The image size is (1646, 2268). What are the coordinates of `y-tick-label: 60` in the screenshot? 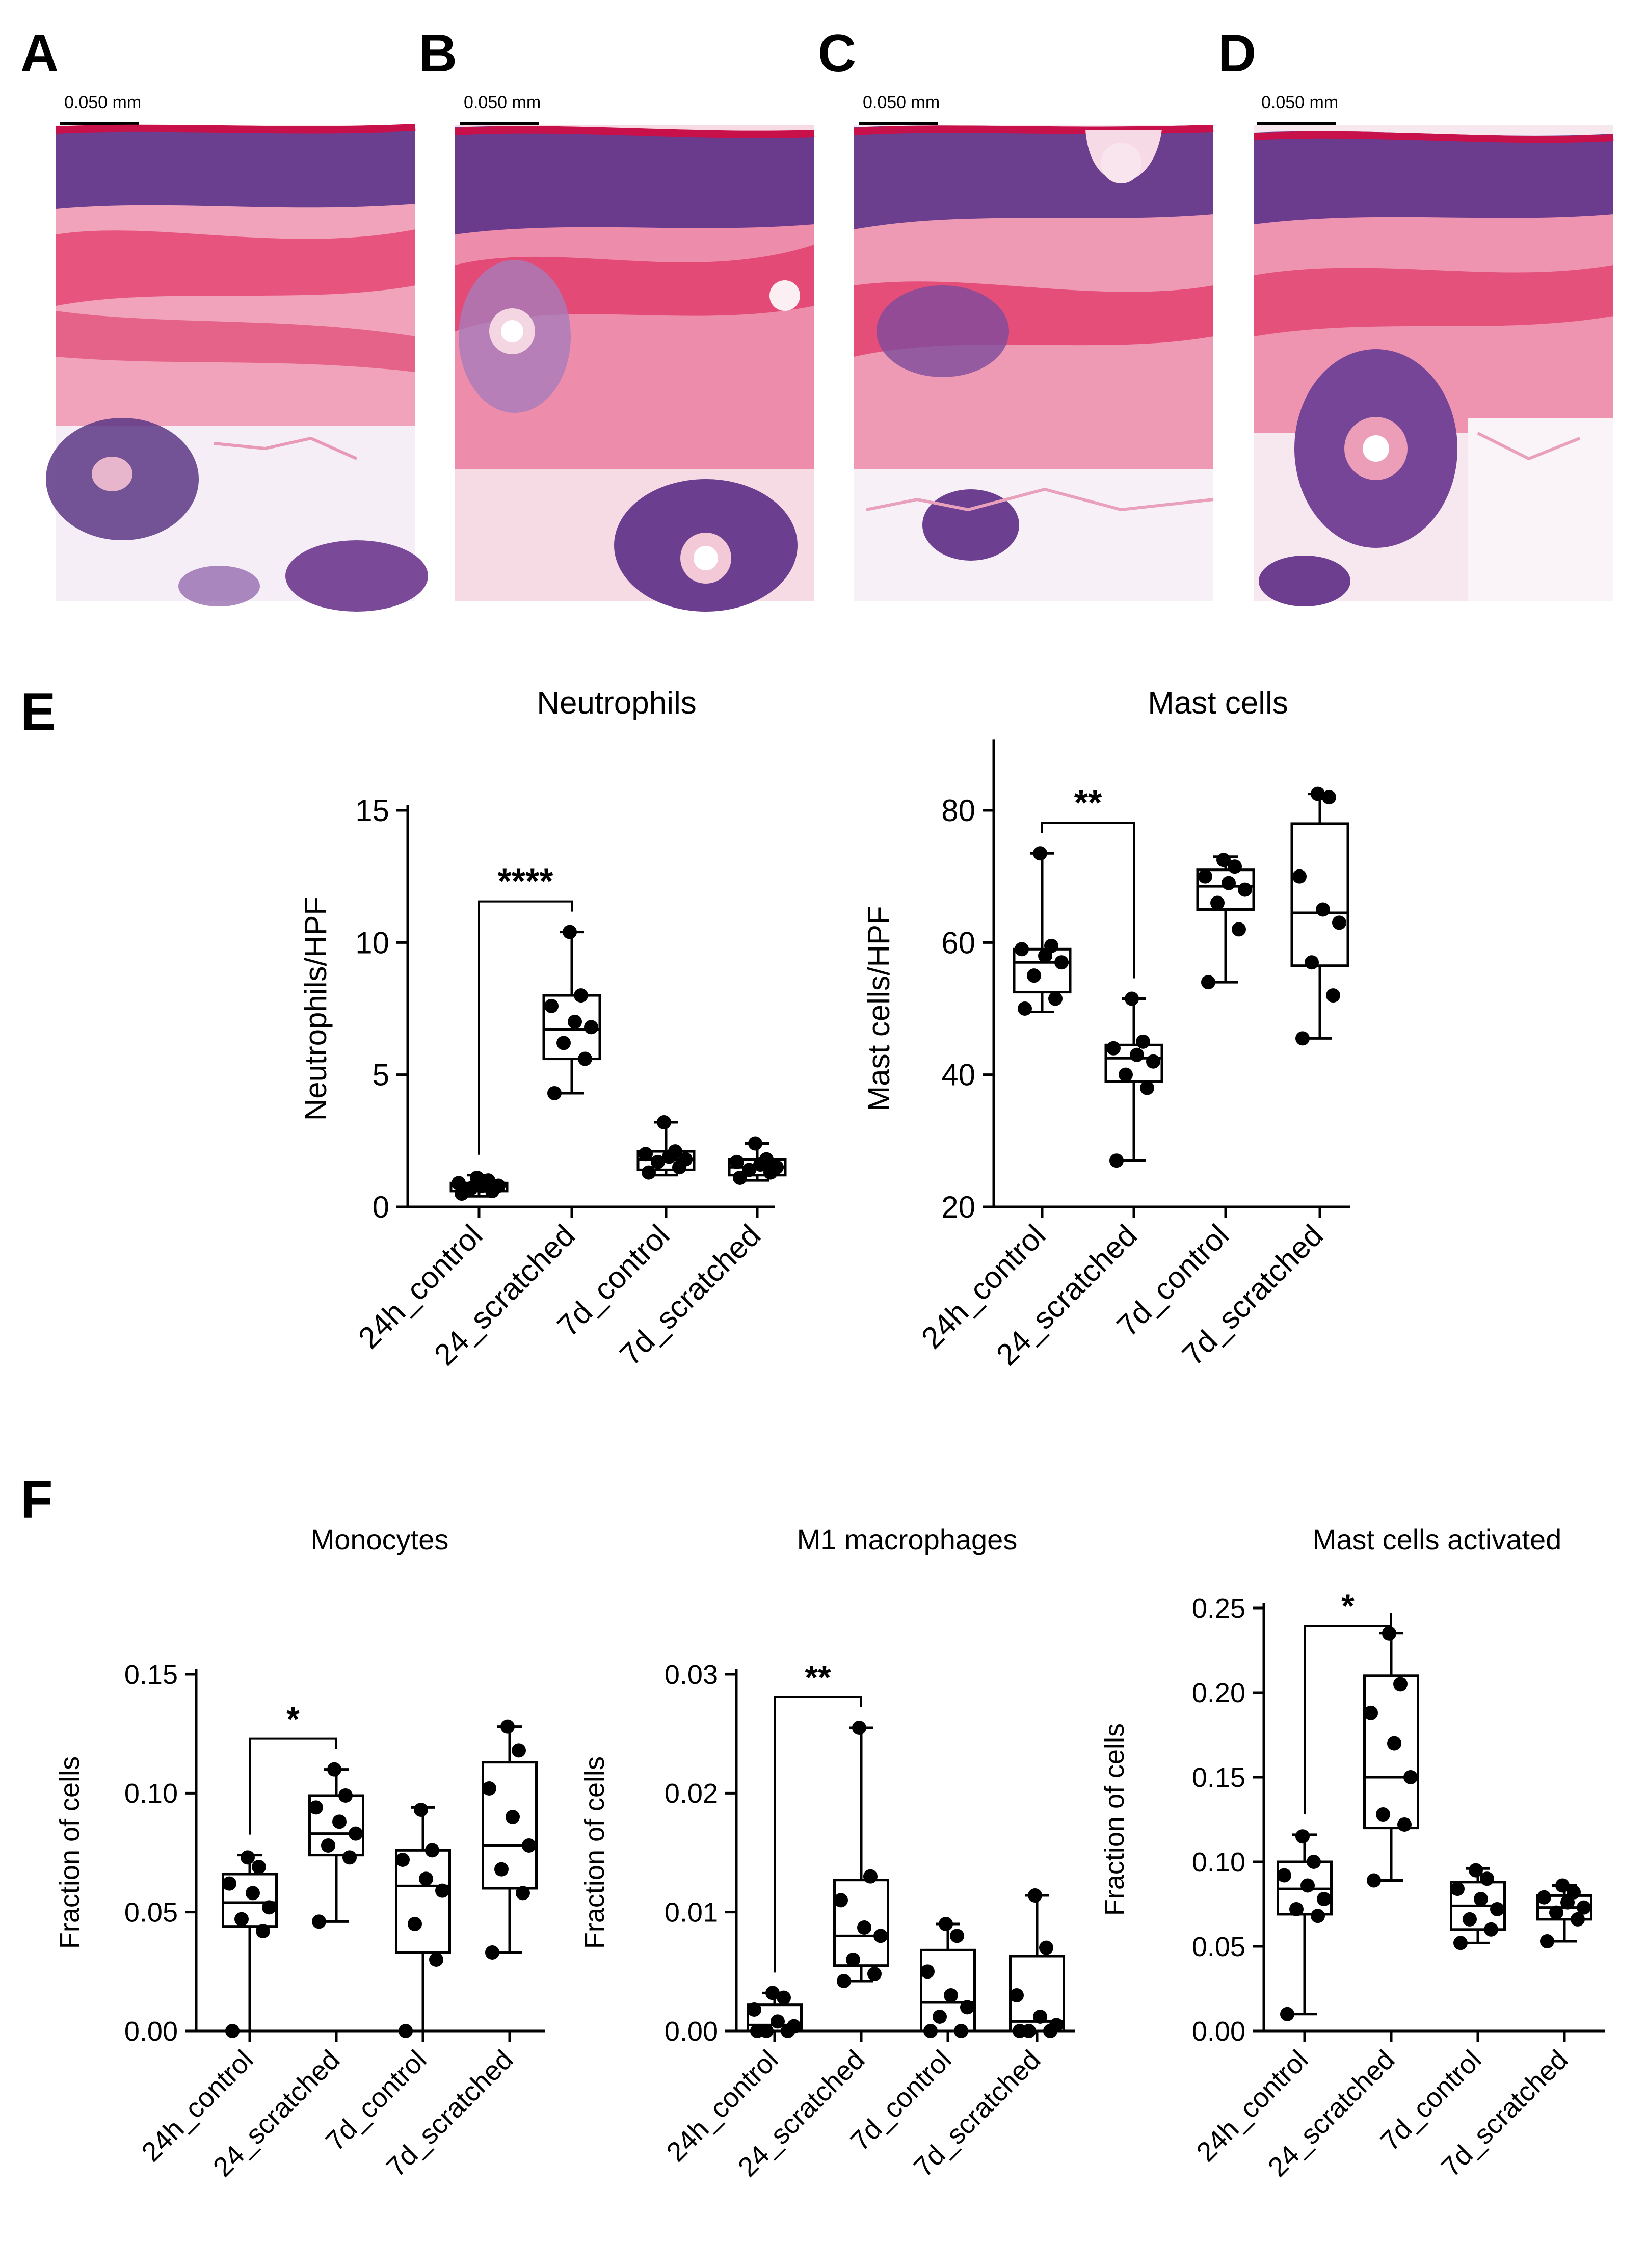 It's located at (958, 943).